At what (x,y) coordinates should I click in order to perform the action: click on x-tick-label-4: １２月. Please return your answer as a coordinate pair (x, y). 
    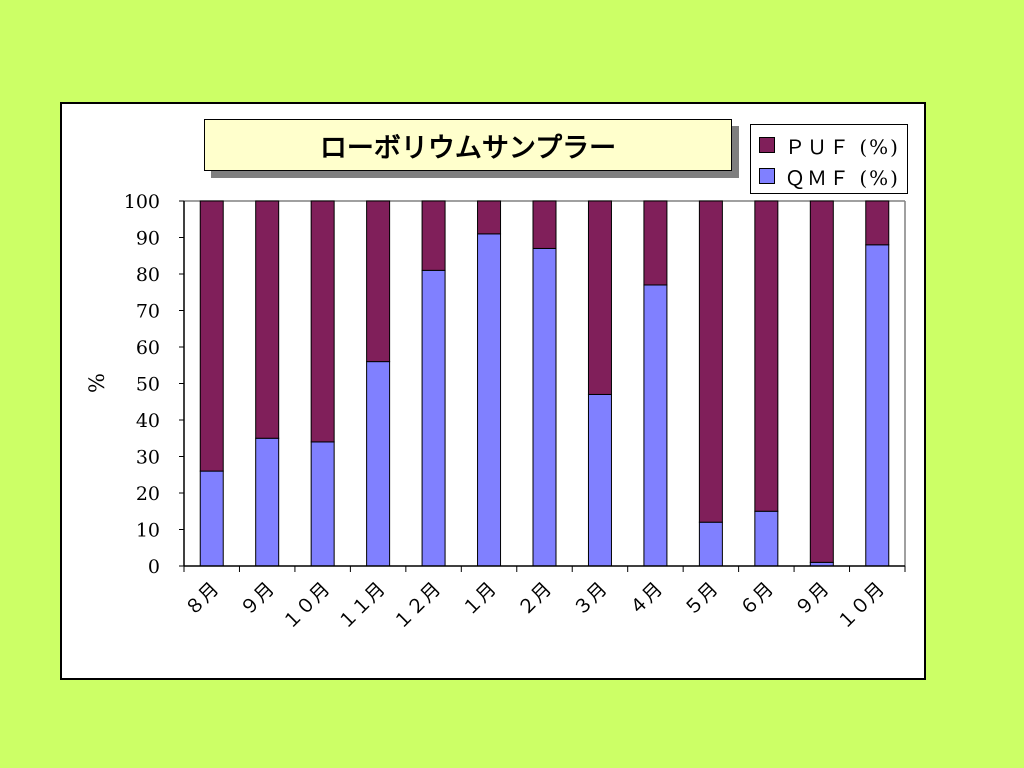
    Looking at the image, I should click on (417, 606).